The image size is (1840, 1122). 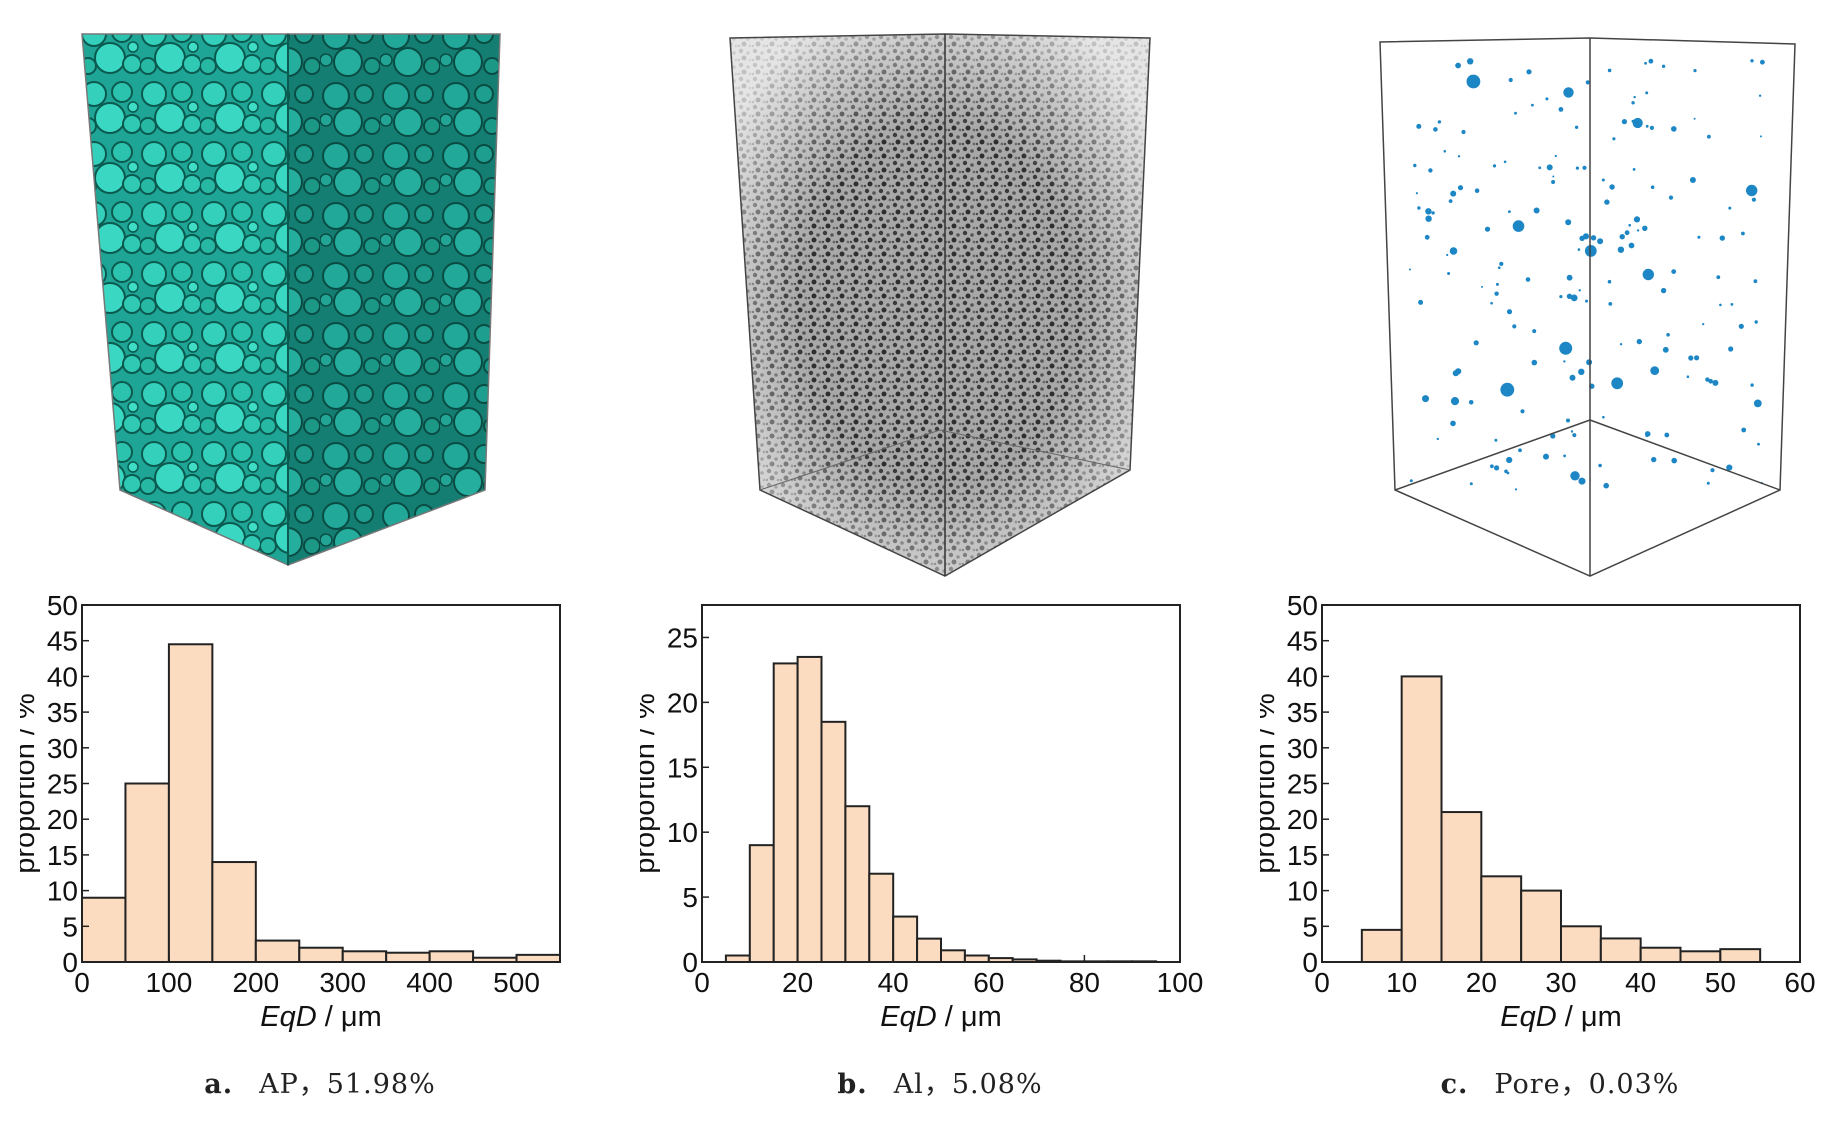 What do you see at coordinates (255, 982) in the screenshot?
I see `x-tick-label: 200` at bounding box center [255, 982].